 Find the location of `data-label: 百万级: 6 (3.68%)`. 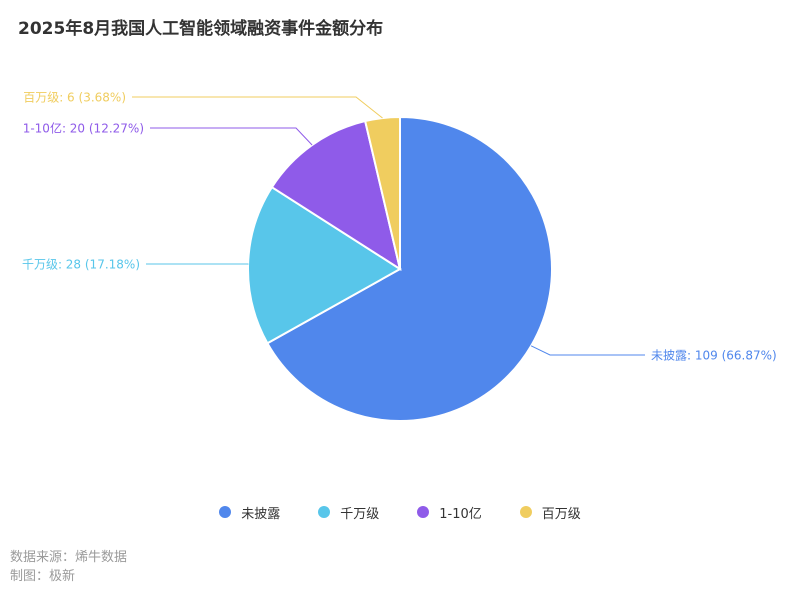

data-label: 百万级: 6 (3.68%) is located at coordinates (74, 98).